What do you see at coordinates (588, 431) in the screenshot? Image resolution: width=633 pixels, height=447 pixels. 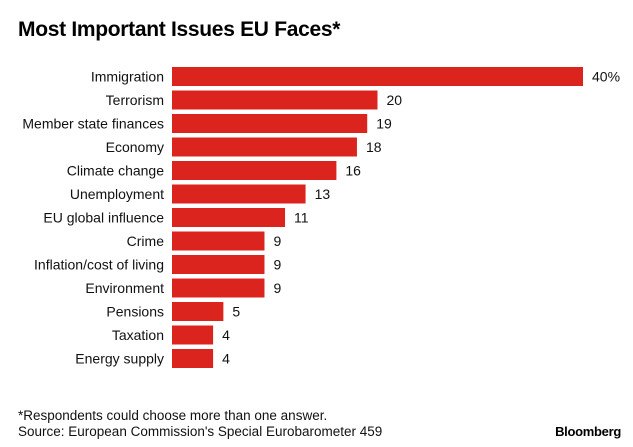 I see `bloomberg-logo: Bloomberg` at bounding box center [588, 431].